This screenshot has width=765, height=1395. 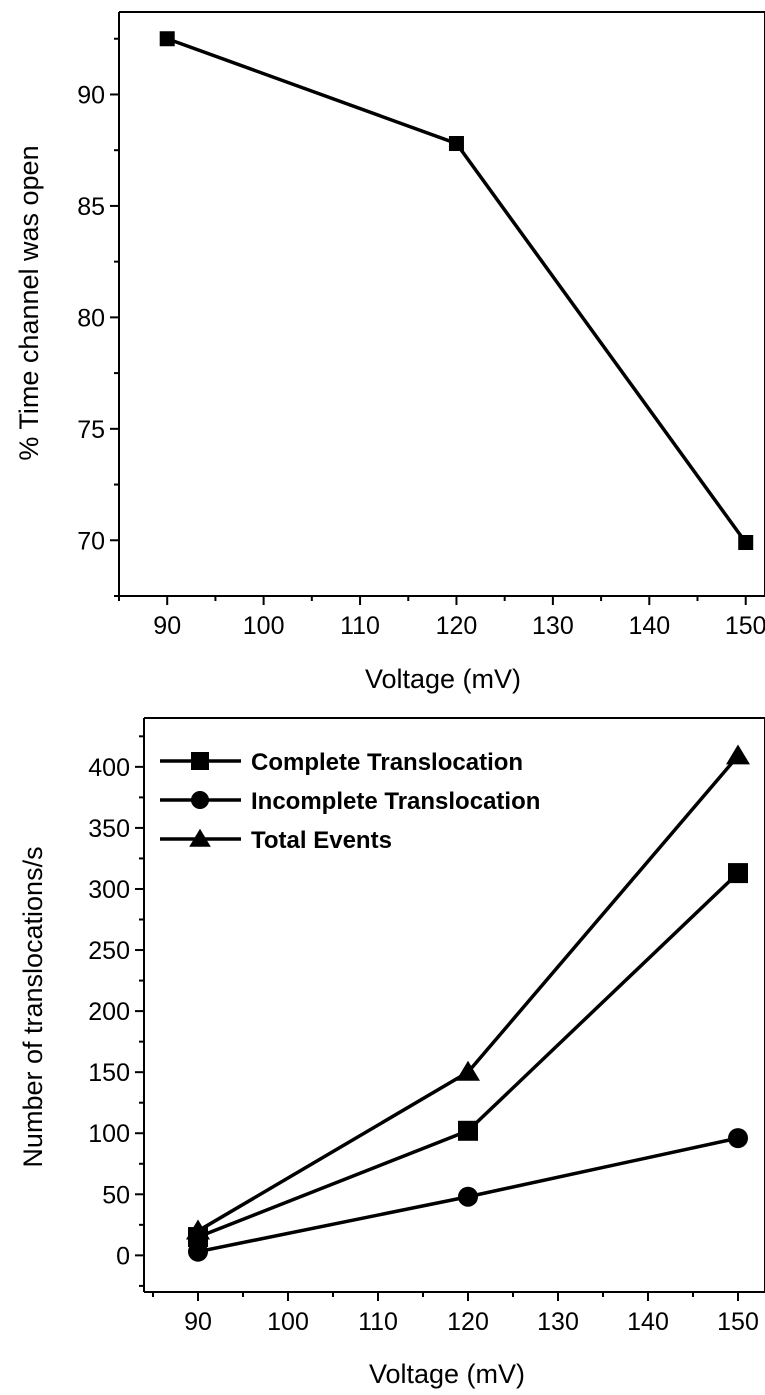 What do you see at coordinates (200, 761) in the screenshot?
I see `legend-0-marker` at bounding box center [200, 761].